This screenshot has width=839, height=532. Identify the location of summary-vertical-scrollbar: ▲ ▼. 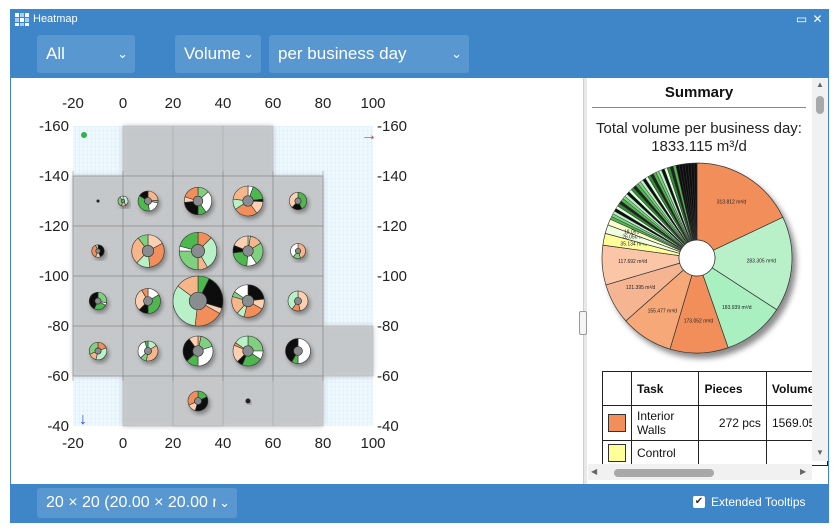
(820, 269).